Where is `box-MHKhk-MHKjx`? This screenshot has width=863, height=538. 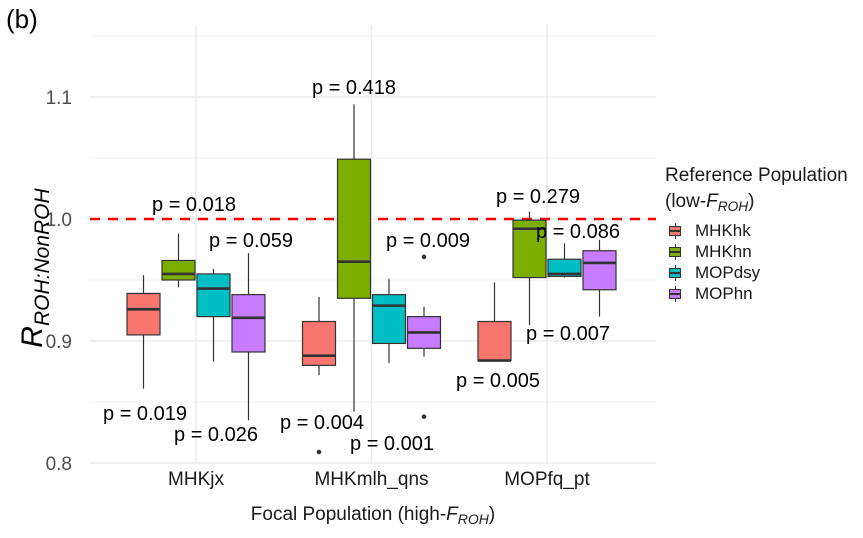
box-MHKhk-MHKjx is located at coordinates (143, 332).